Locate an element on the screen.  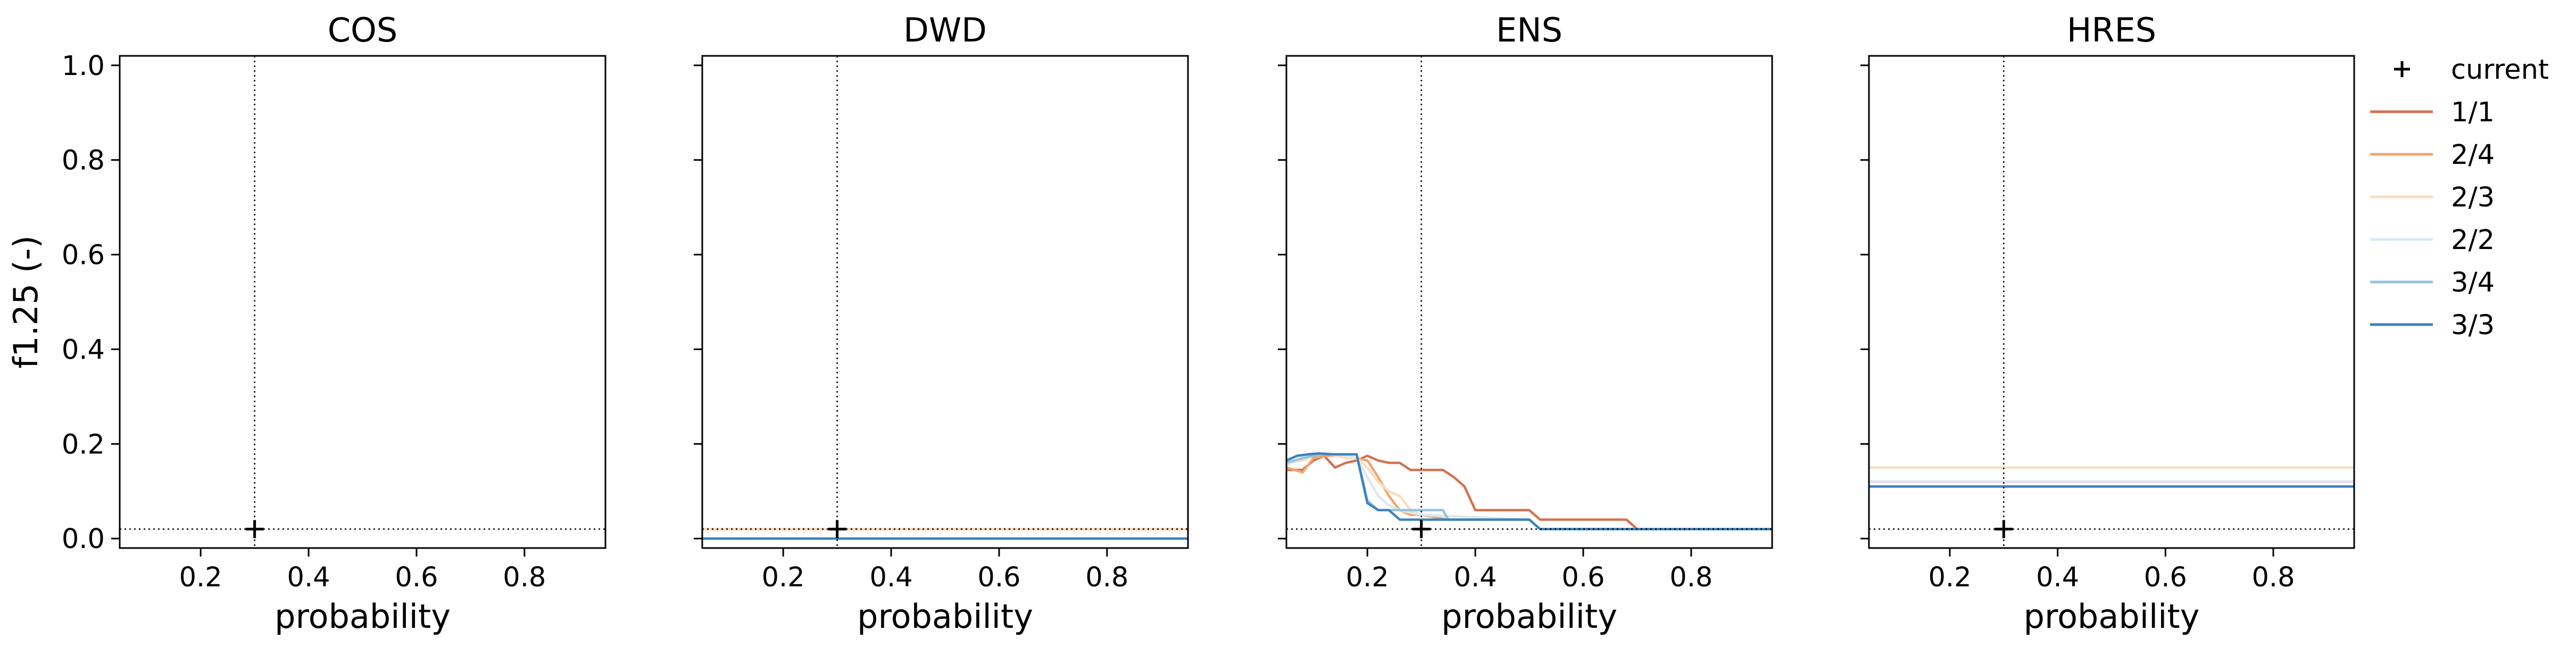
panel-title: DWD is located at coordinates (945, 30).